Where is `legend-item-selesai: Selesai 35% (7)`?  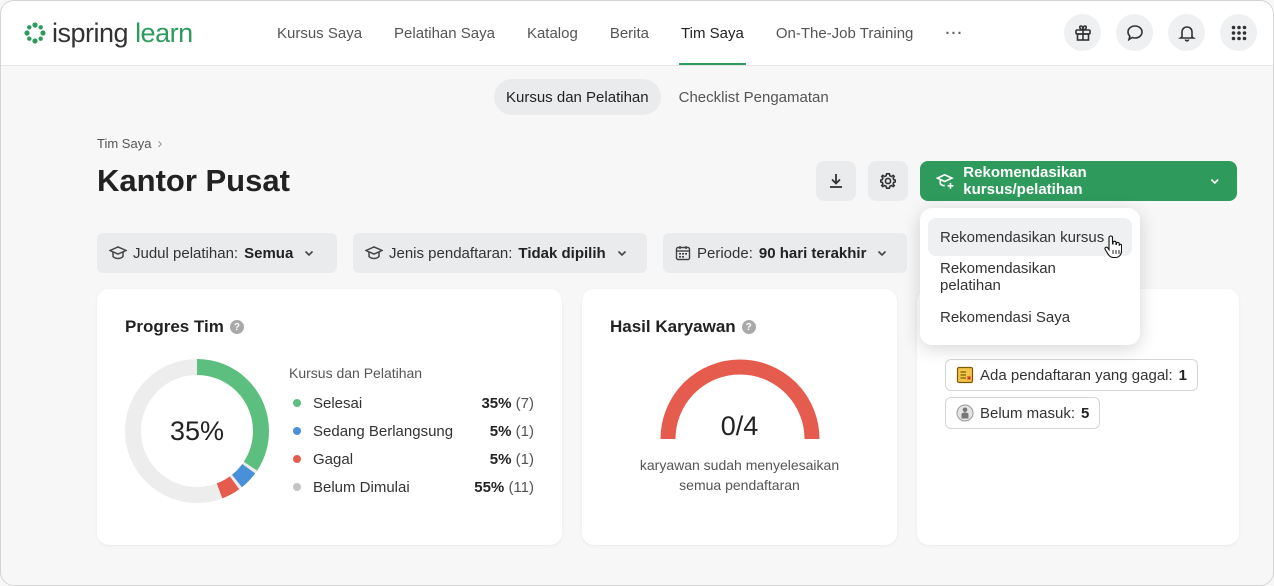
legend-item-selesai: Selesai 35% (7) is located at coordinates (413, 403).